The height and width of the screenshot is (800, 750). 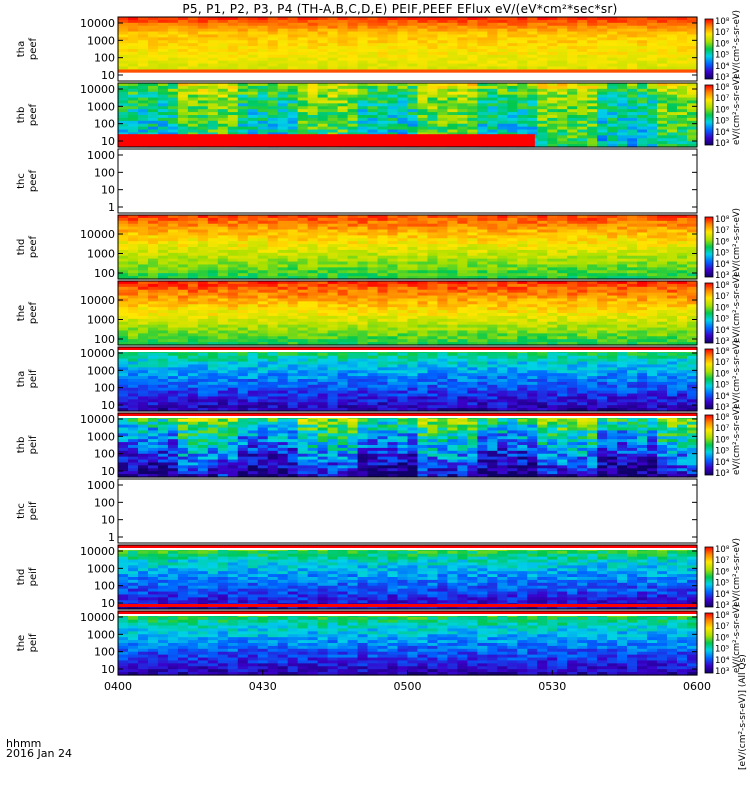 I want to click on colorbar-scale, so click(x=709, y=247).